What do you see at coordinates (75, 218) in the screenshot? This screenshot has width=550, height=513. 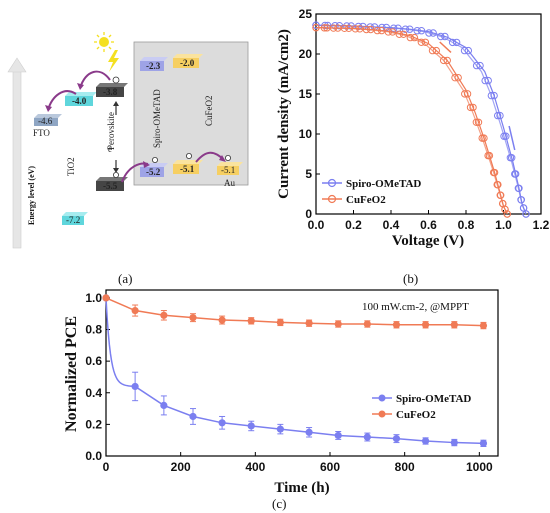 I see `tio2-vb-level: -7.2` at bounding box center [75, 218].